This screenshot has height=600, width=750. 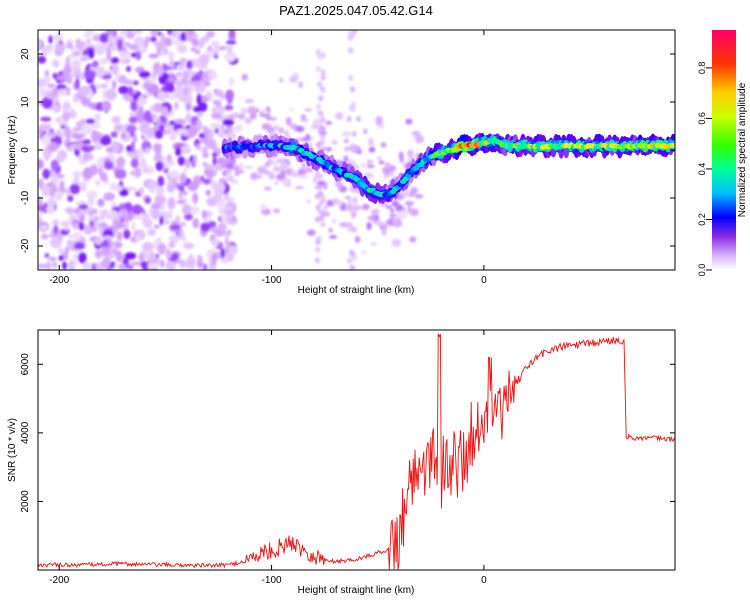 What do you see at coordinates (59, 580) in the screenshot?
I see `x-tick-label: -200` at bounding box center [59, 580].